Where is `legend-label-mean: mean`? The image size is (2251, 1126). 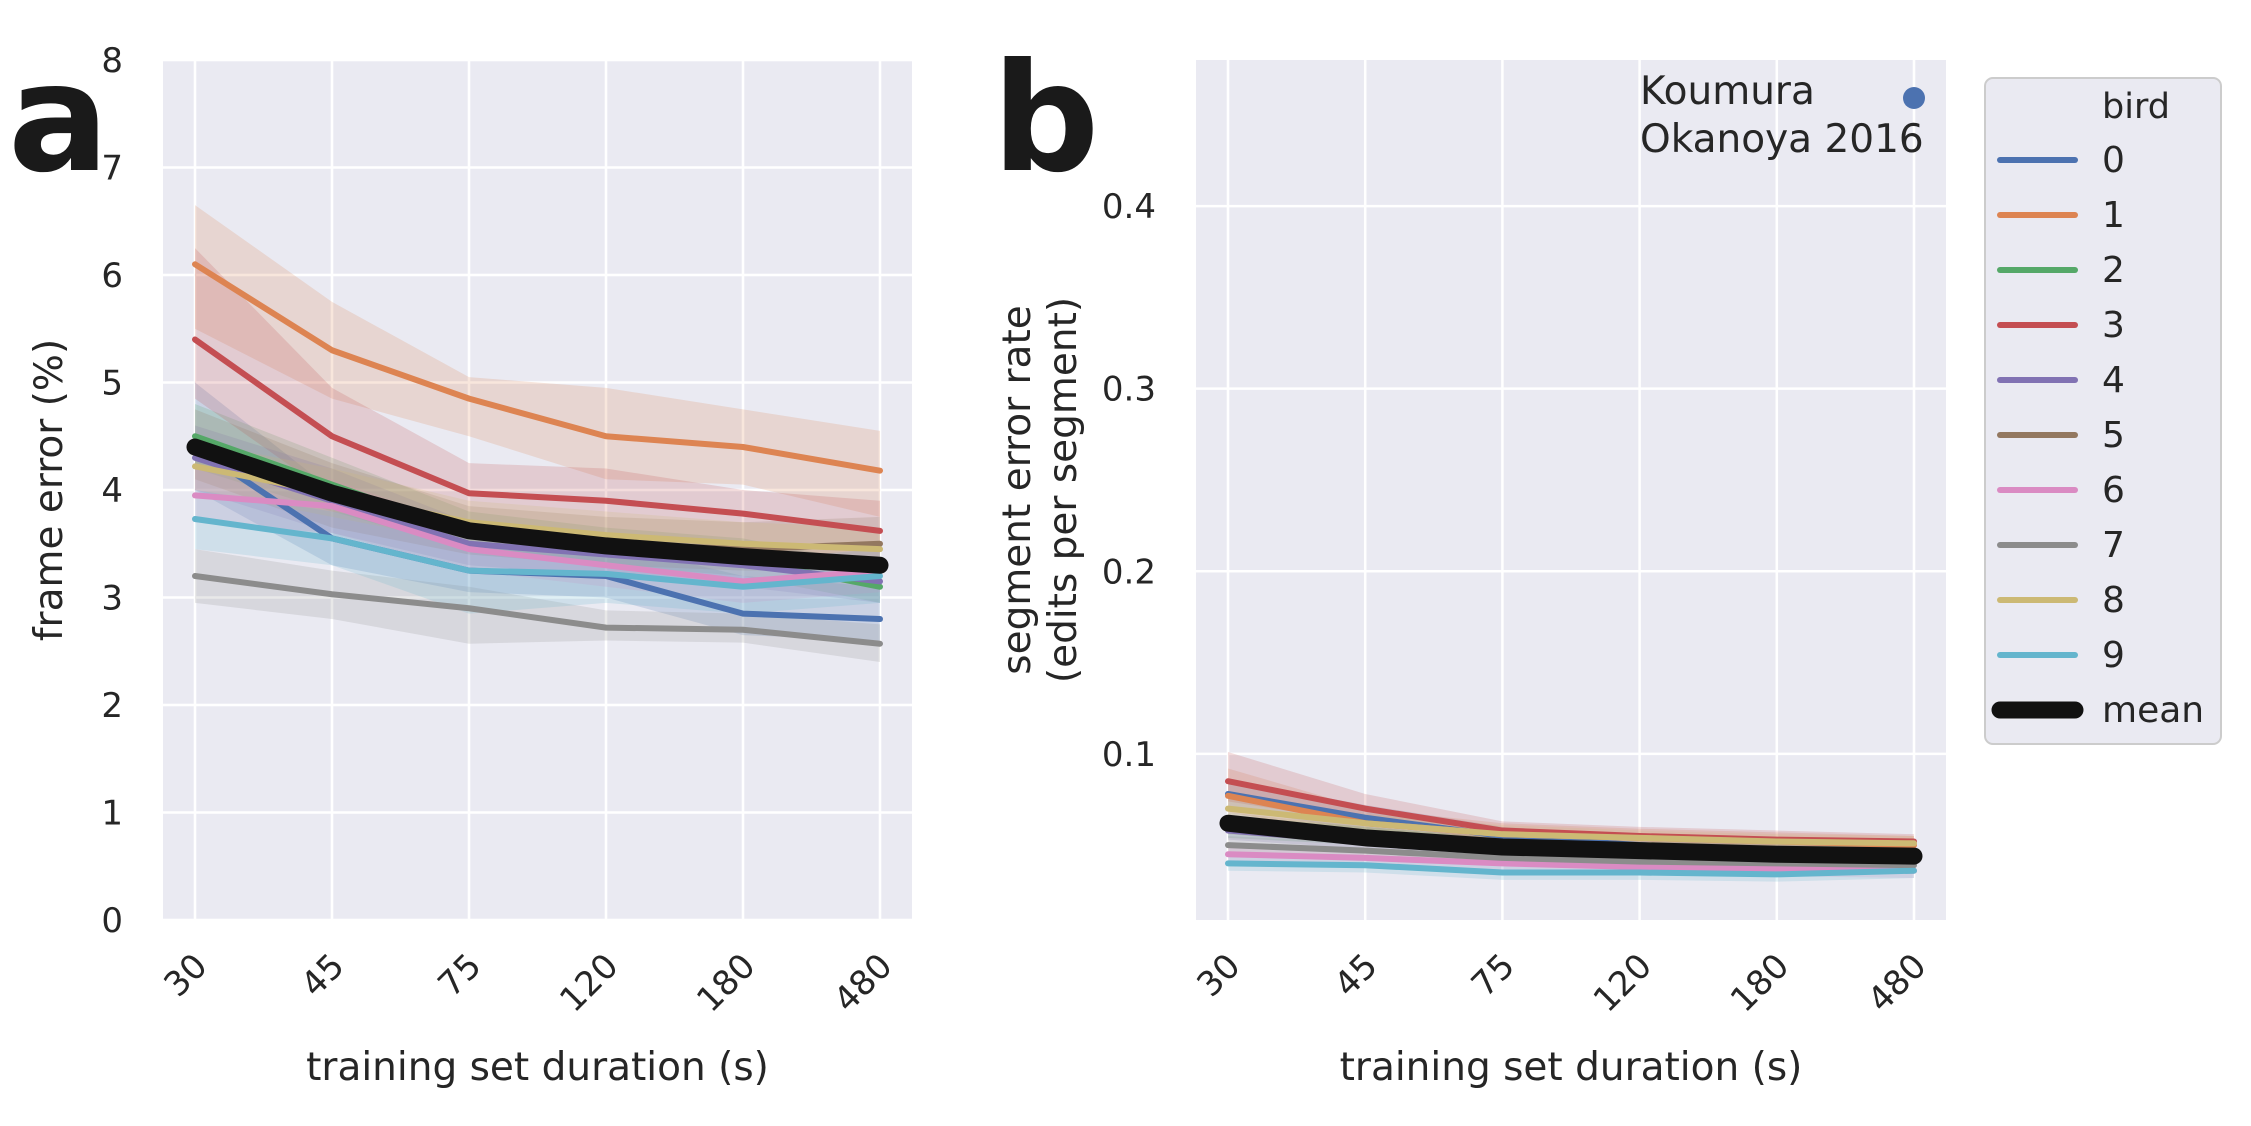
legend-label-mean: mean is located at coordinates (2153, 710).